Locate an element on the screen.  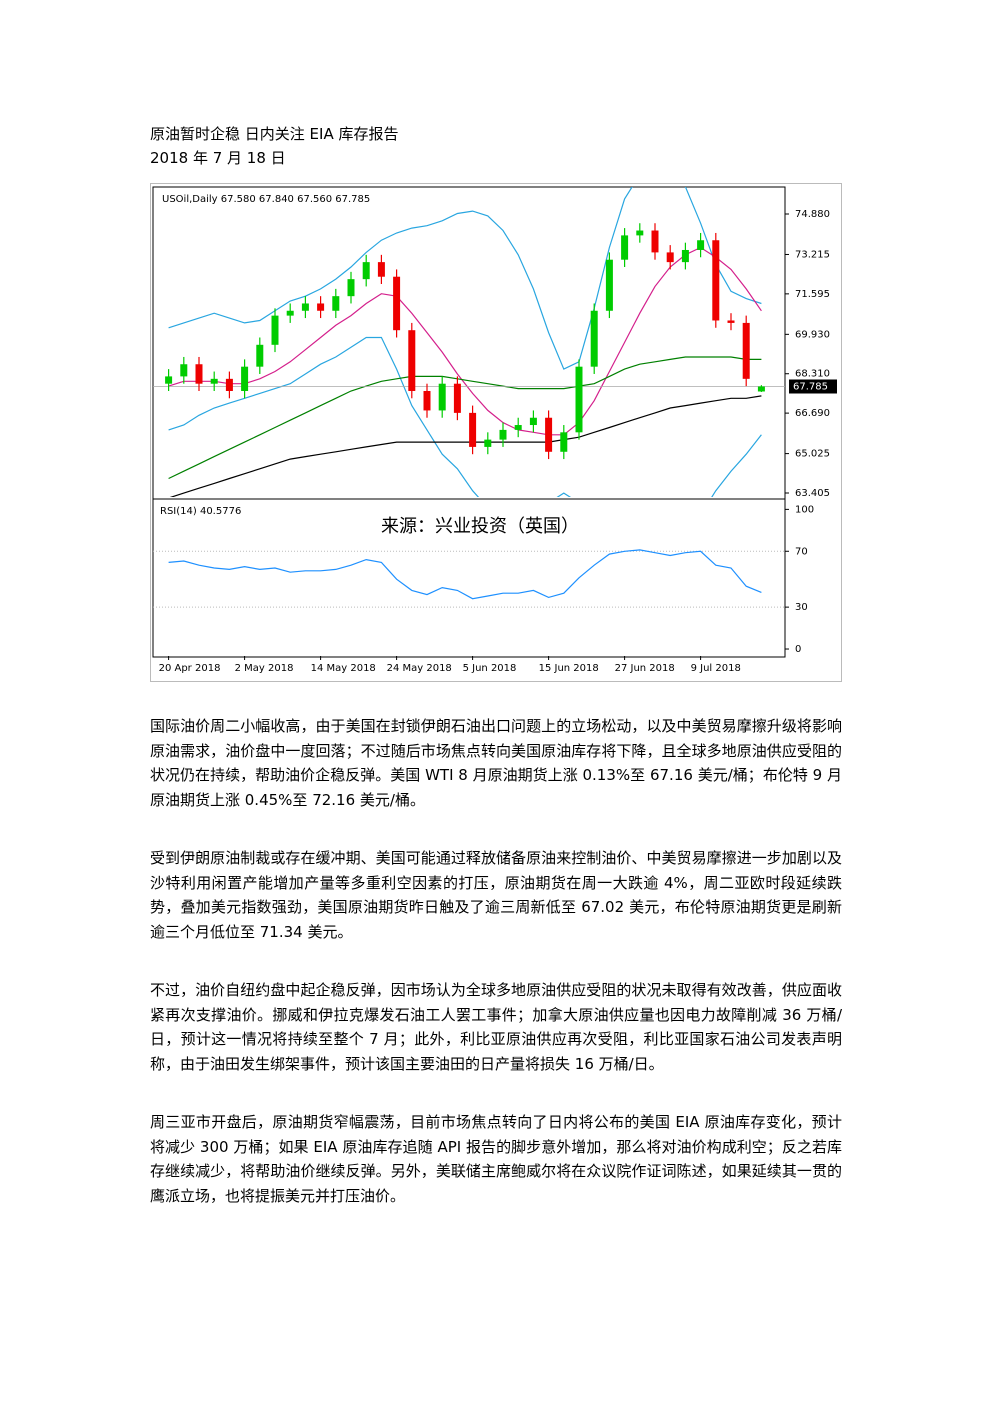
y-tick-label: 66.690 is located at coordinates (812, 413).